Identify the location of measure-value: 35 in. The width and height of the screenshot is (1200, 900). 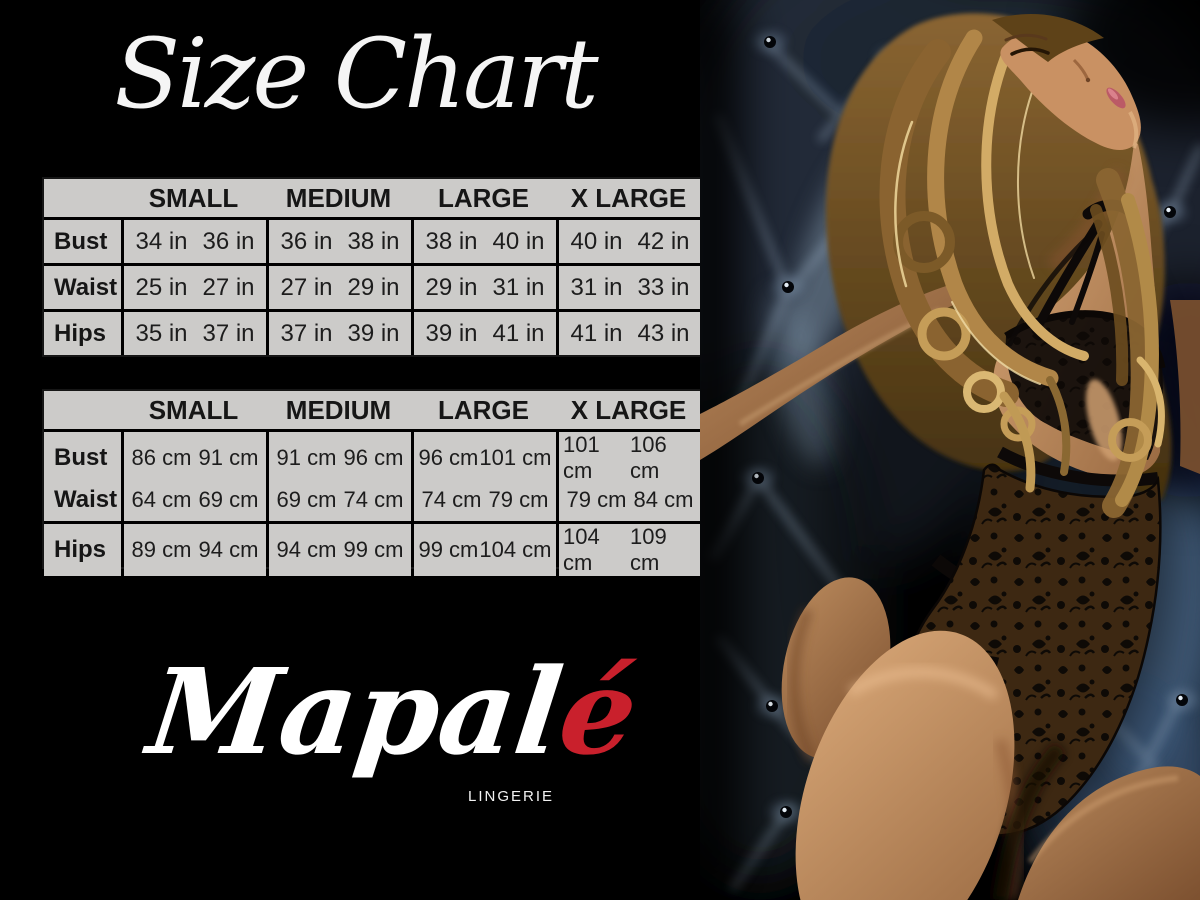
(161, 333).